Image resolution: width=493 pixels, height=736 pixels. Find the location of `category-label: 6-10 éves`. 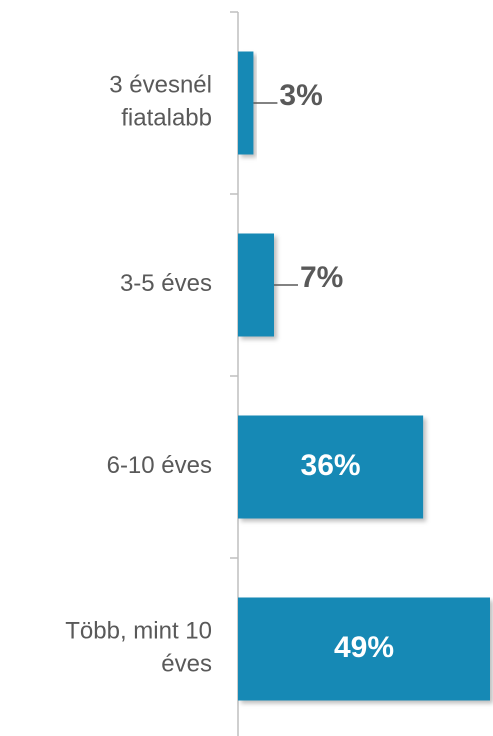

category-label: 6-10 éves is located at coordinates (159, 465).